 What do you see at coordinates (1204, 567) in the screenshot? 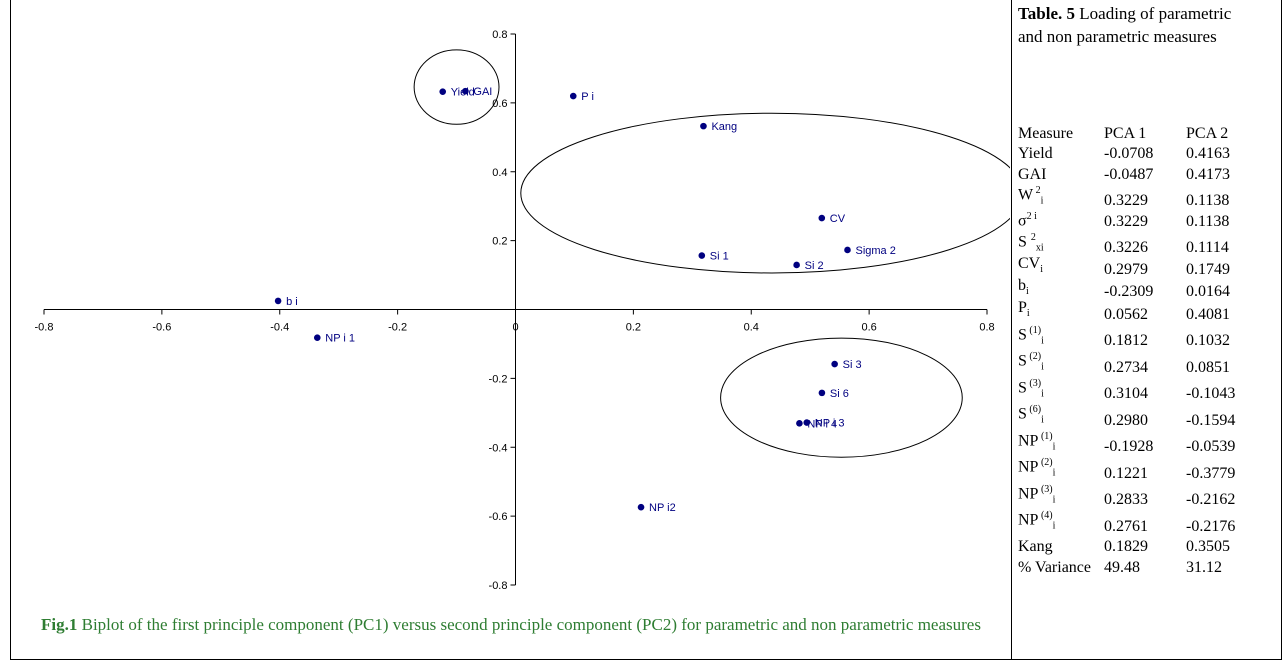
I see `cell-pca2: 31.12` at bounding box center [1204, 567].